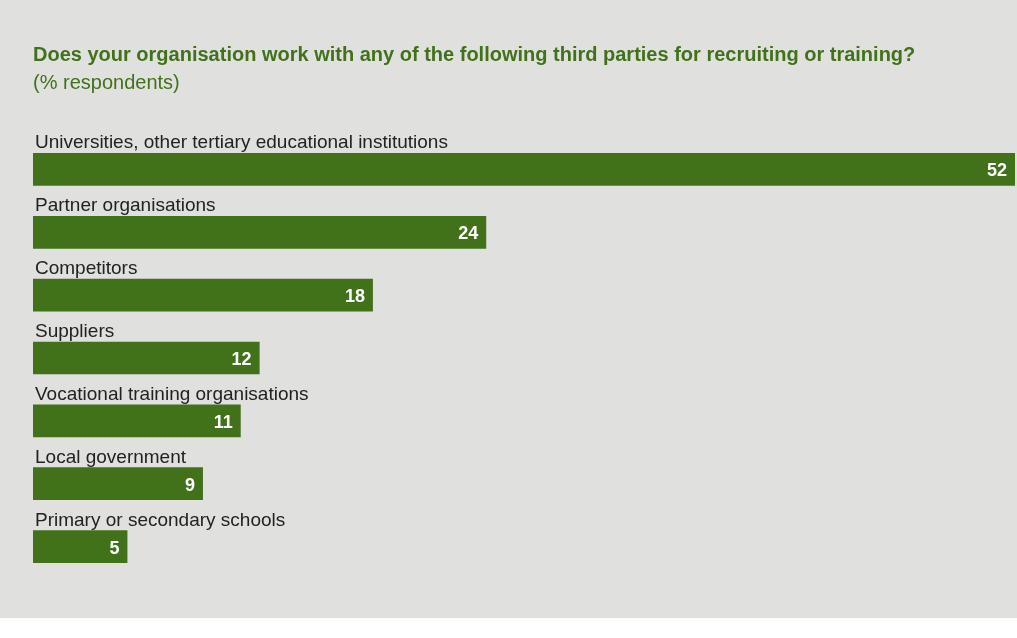  Describe the element at coordinates (111, 456) in the screenshot. I see `y-tick-label: Local government` at that location.